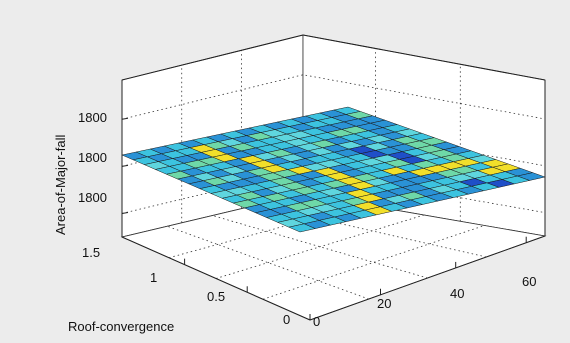  What do you see at coordinates (216, 296) in the screenshot?
I see `y-tick-label: 0.5` at bounding box center [216, 296].